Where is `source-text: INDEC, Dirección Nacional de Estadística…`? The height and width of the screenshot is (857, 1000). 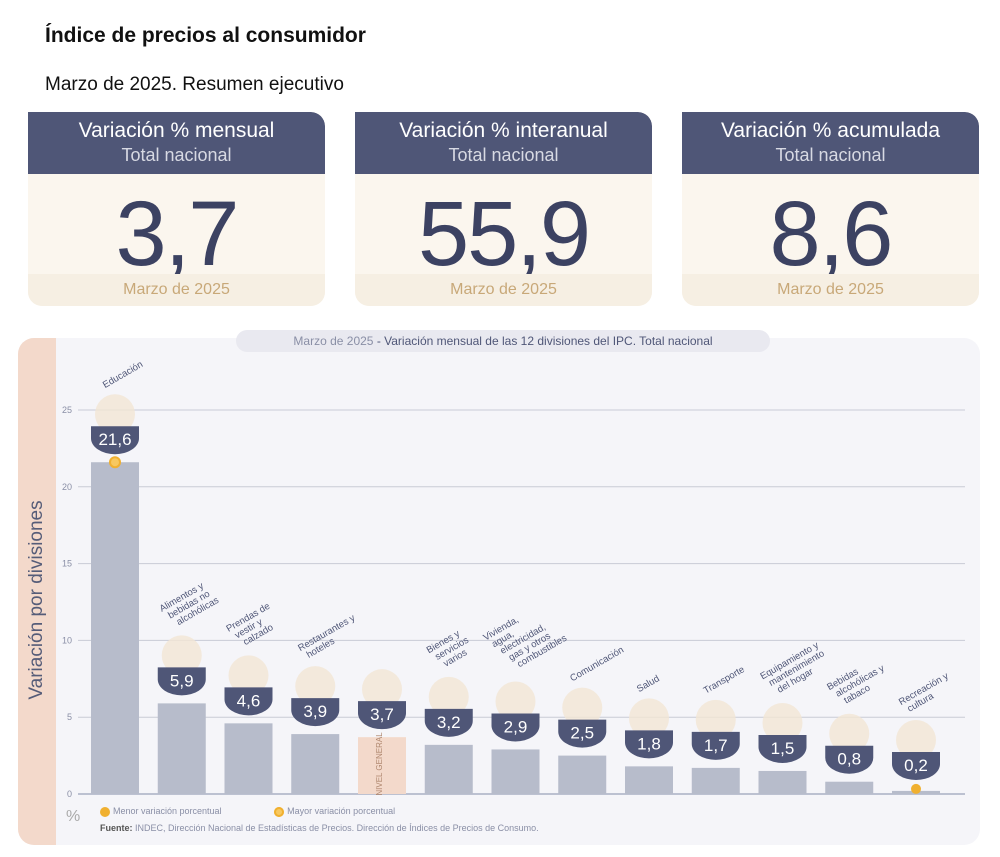
source-text: INDEC, Dirección Nacional de Estadística… is located at coordinates (335, 828).